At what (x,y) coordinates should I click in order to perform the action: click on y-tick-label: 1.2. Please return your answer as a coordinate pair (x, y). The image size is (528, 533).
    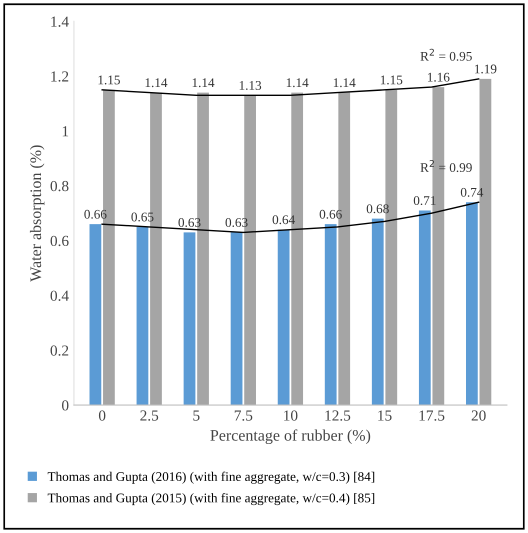
    Looking at the image, I should click on (59, 76).